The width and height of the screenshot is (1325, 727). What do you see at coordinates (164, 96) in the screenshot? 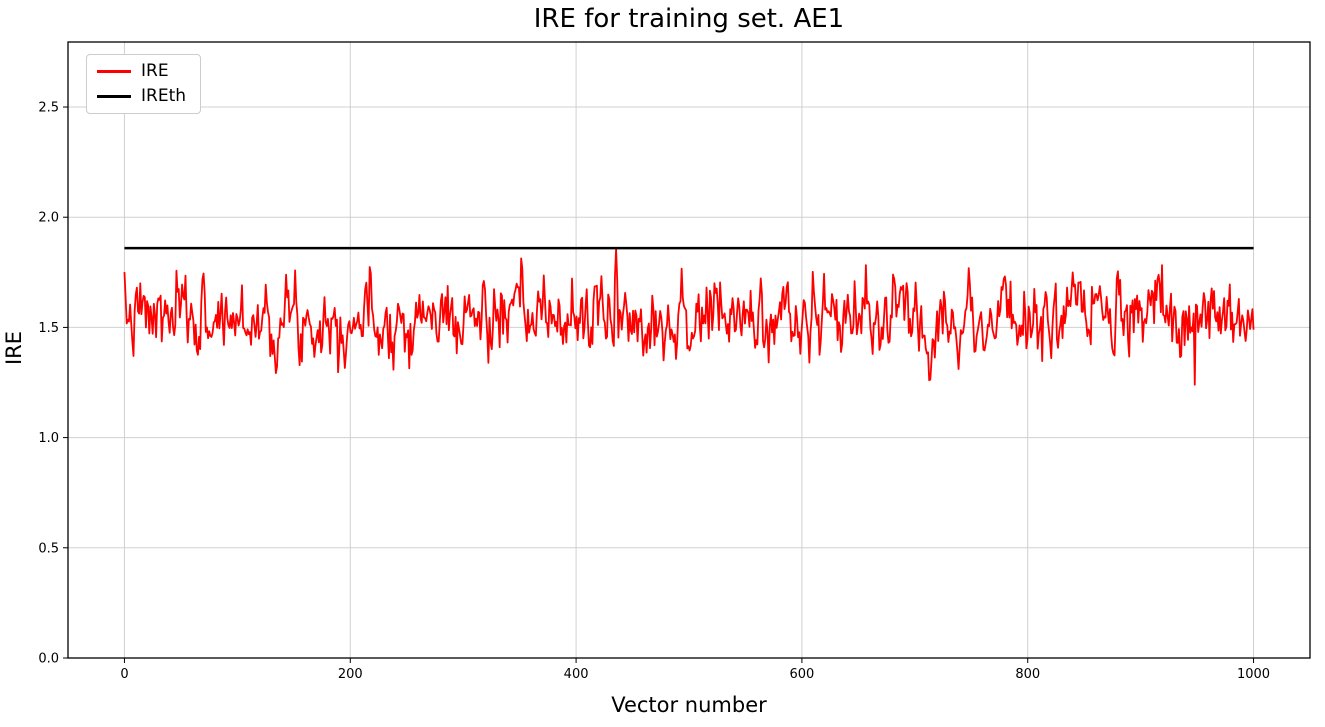
I see `legend-label-ireth: IREth` at bounding box center [164, 96].